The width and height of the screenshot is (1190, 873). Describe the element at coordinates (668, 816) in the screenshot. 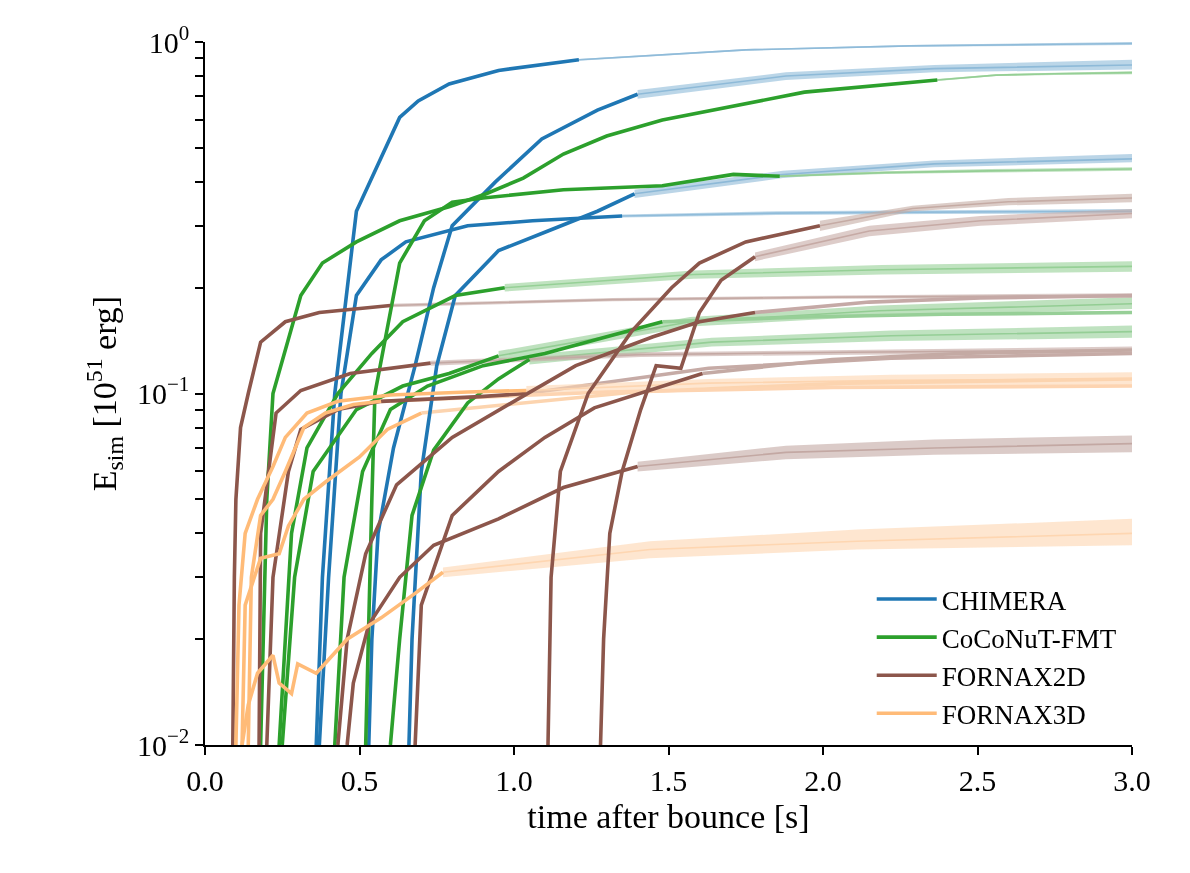

I see `x-axis-title: time after bounce [s]` at that location.